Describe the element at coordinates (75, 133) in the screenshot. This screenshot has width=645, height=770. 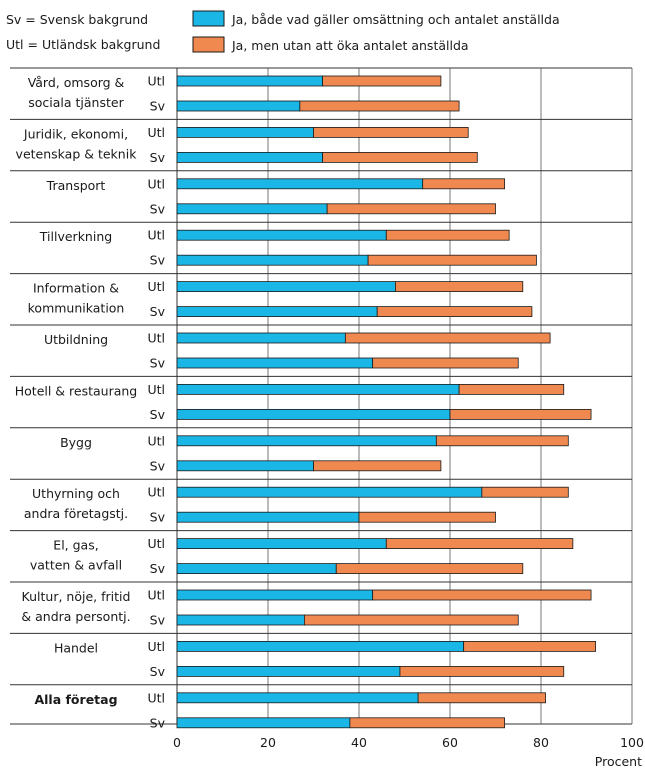
I see `group-label: Juridik, ekonomi,` at that location.